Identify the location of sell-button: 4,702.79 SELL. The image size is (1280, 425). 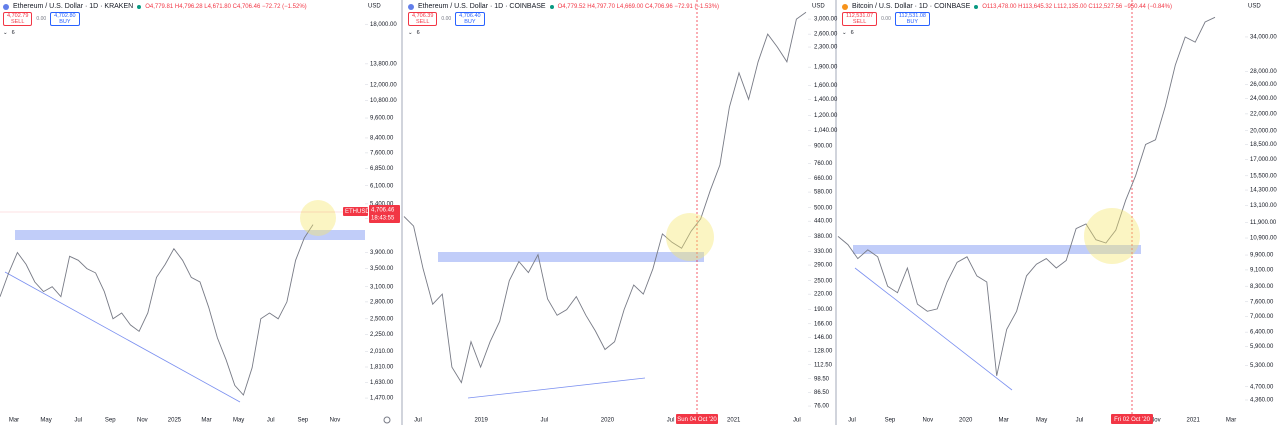
(18, 19).